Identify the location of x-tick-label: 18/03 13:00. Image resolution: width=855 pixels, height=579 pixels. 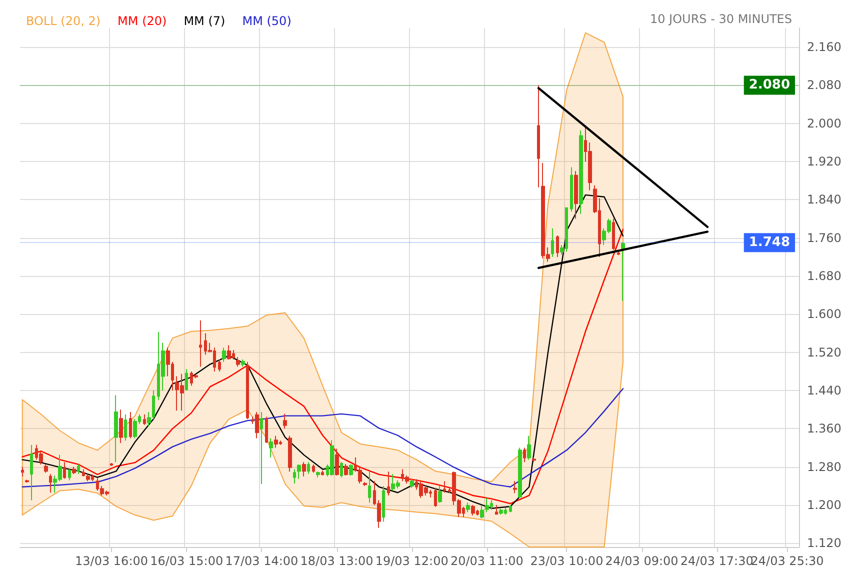
(337, 561).